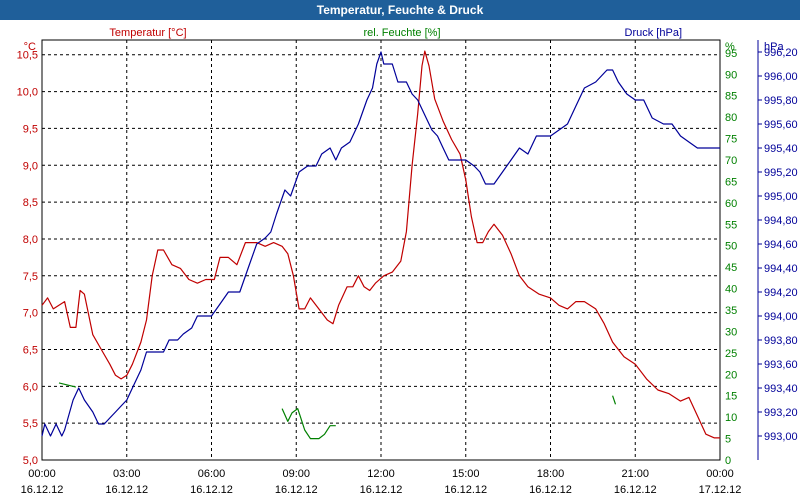 The image size is (800, 500). Describe the element at coordinates (781, 413) in the screenshot. I see `y-right-tick-label: 993,20` at that location.